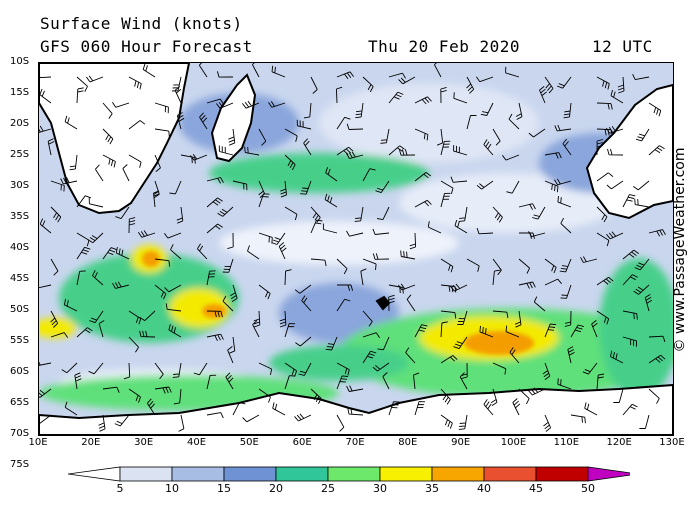  Describe the element at coordinates (20, 216) in the screenshot. I see `latitude-label: 35S` at that location.